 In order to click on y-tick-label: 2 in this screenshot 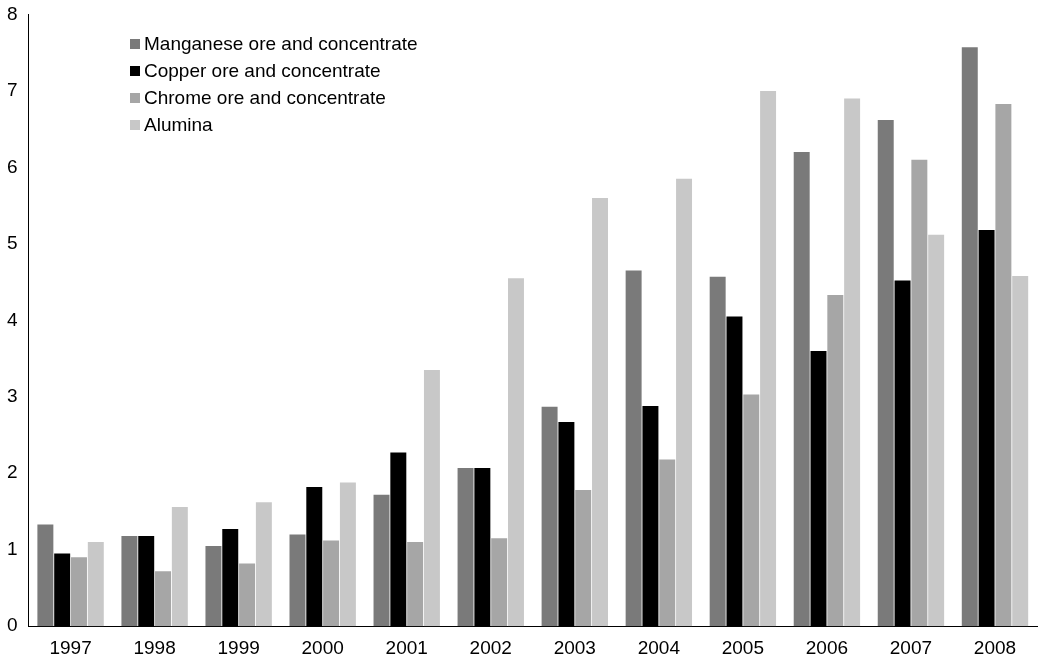, I will do `click(12, 472)`.